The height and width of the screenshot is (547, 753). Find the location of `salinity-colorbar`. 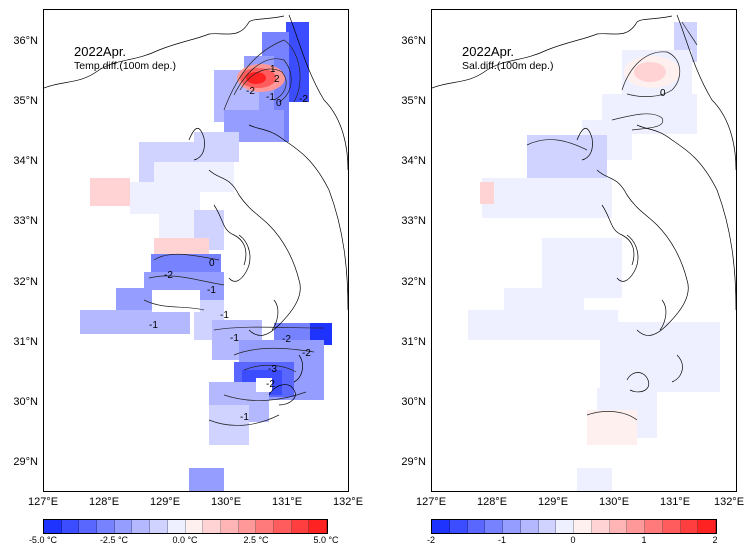

salinity-colorbar is located at coordinates (574, 526).